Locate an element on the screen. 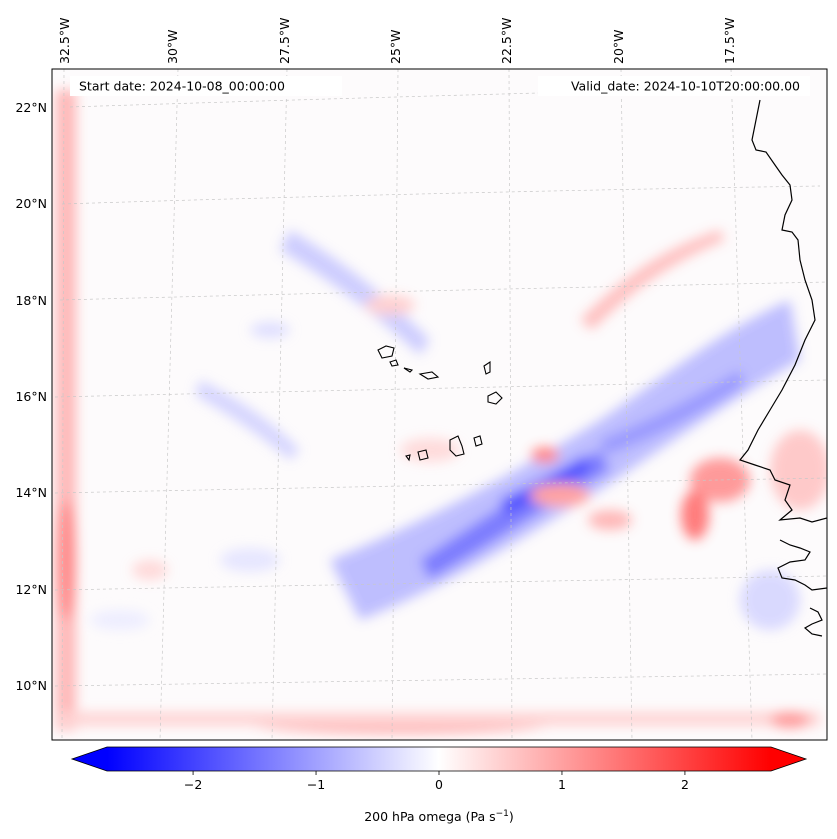 The image size is (837, 839). lon-label: 25°W is located at coordinates (395, 46).